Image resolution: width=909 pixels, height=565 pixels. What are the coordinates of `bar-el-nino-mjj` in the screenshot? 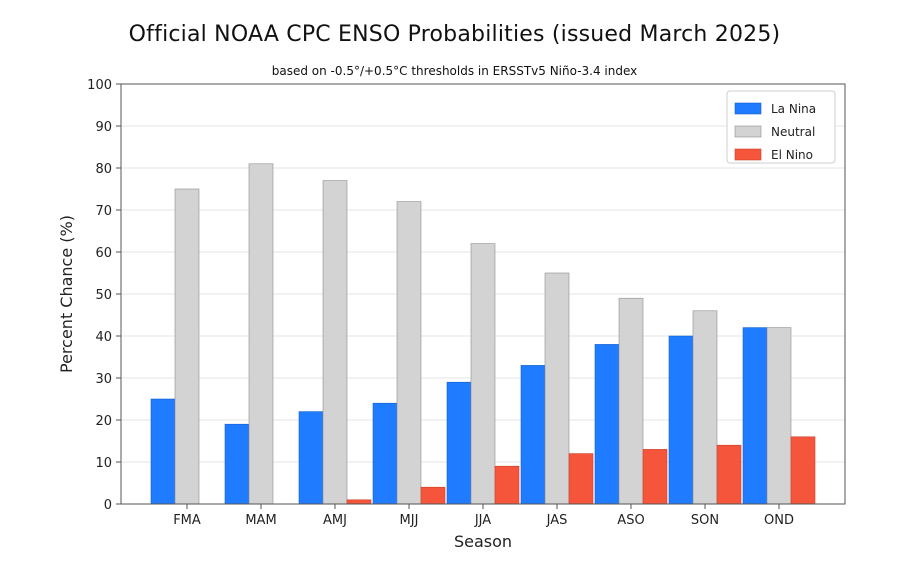 It's located at (433, 495).